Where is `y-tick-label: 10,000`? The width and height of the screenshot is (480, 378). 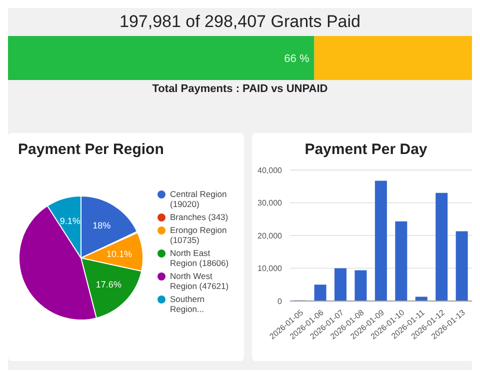
y-tick-label: 10,000 is located at coordinates (270, 269).